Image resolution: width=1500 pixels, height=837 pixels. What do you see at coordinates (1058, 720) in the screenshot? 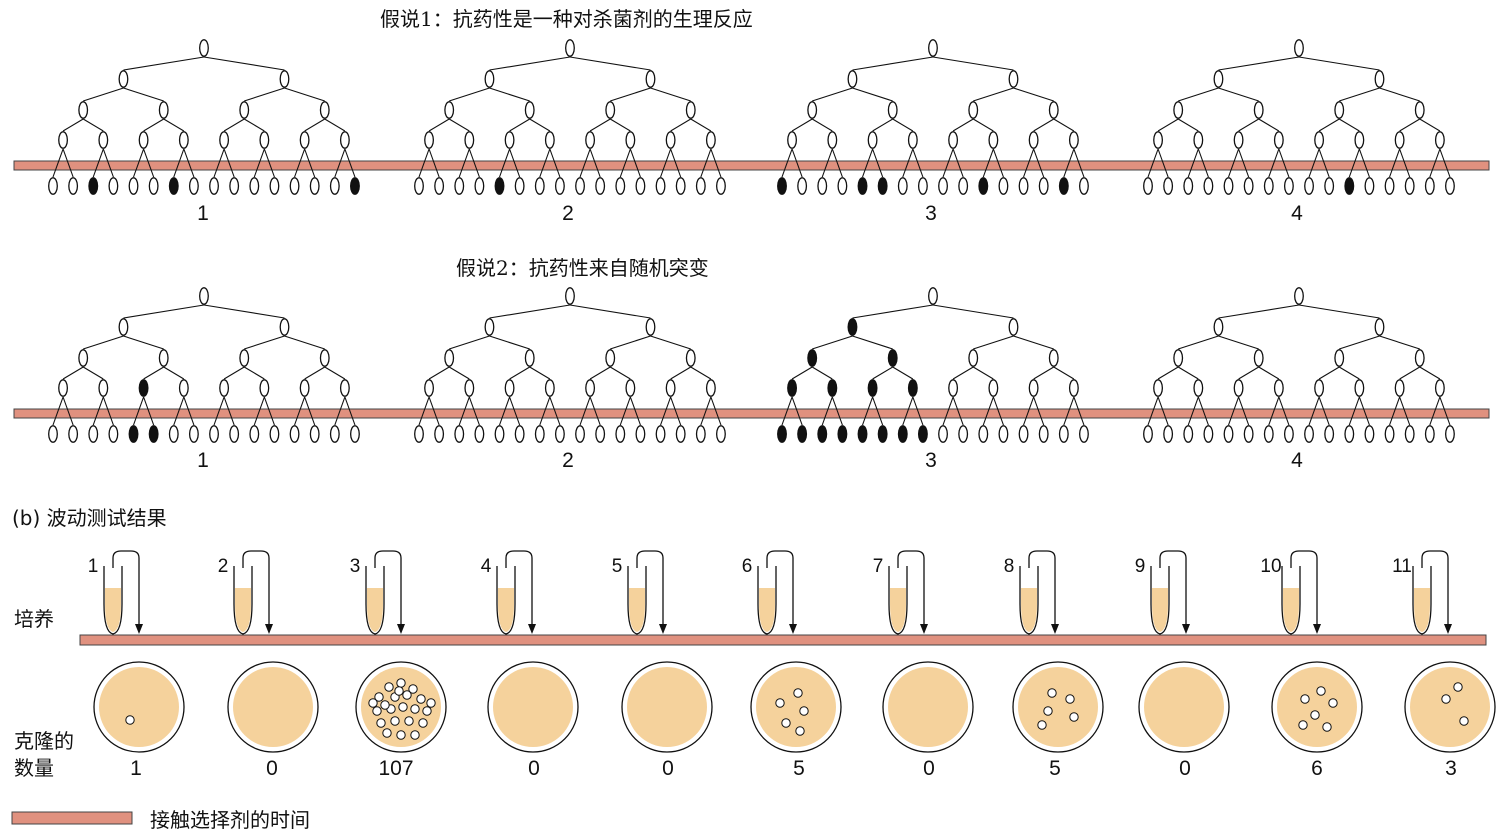
I see `agar-plate-8: 5` at bounding box center [1058, 720].